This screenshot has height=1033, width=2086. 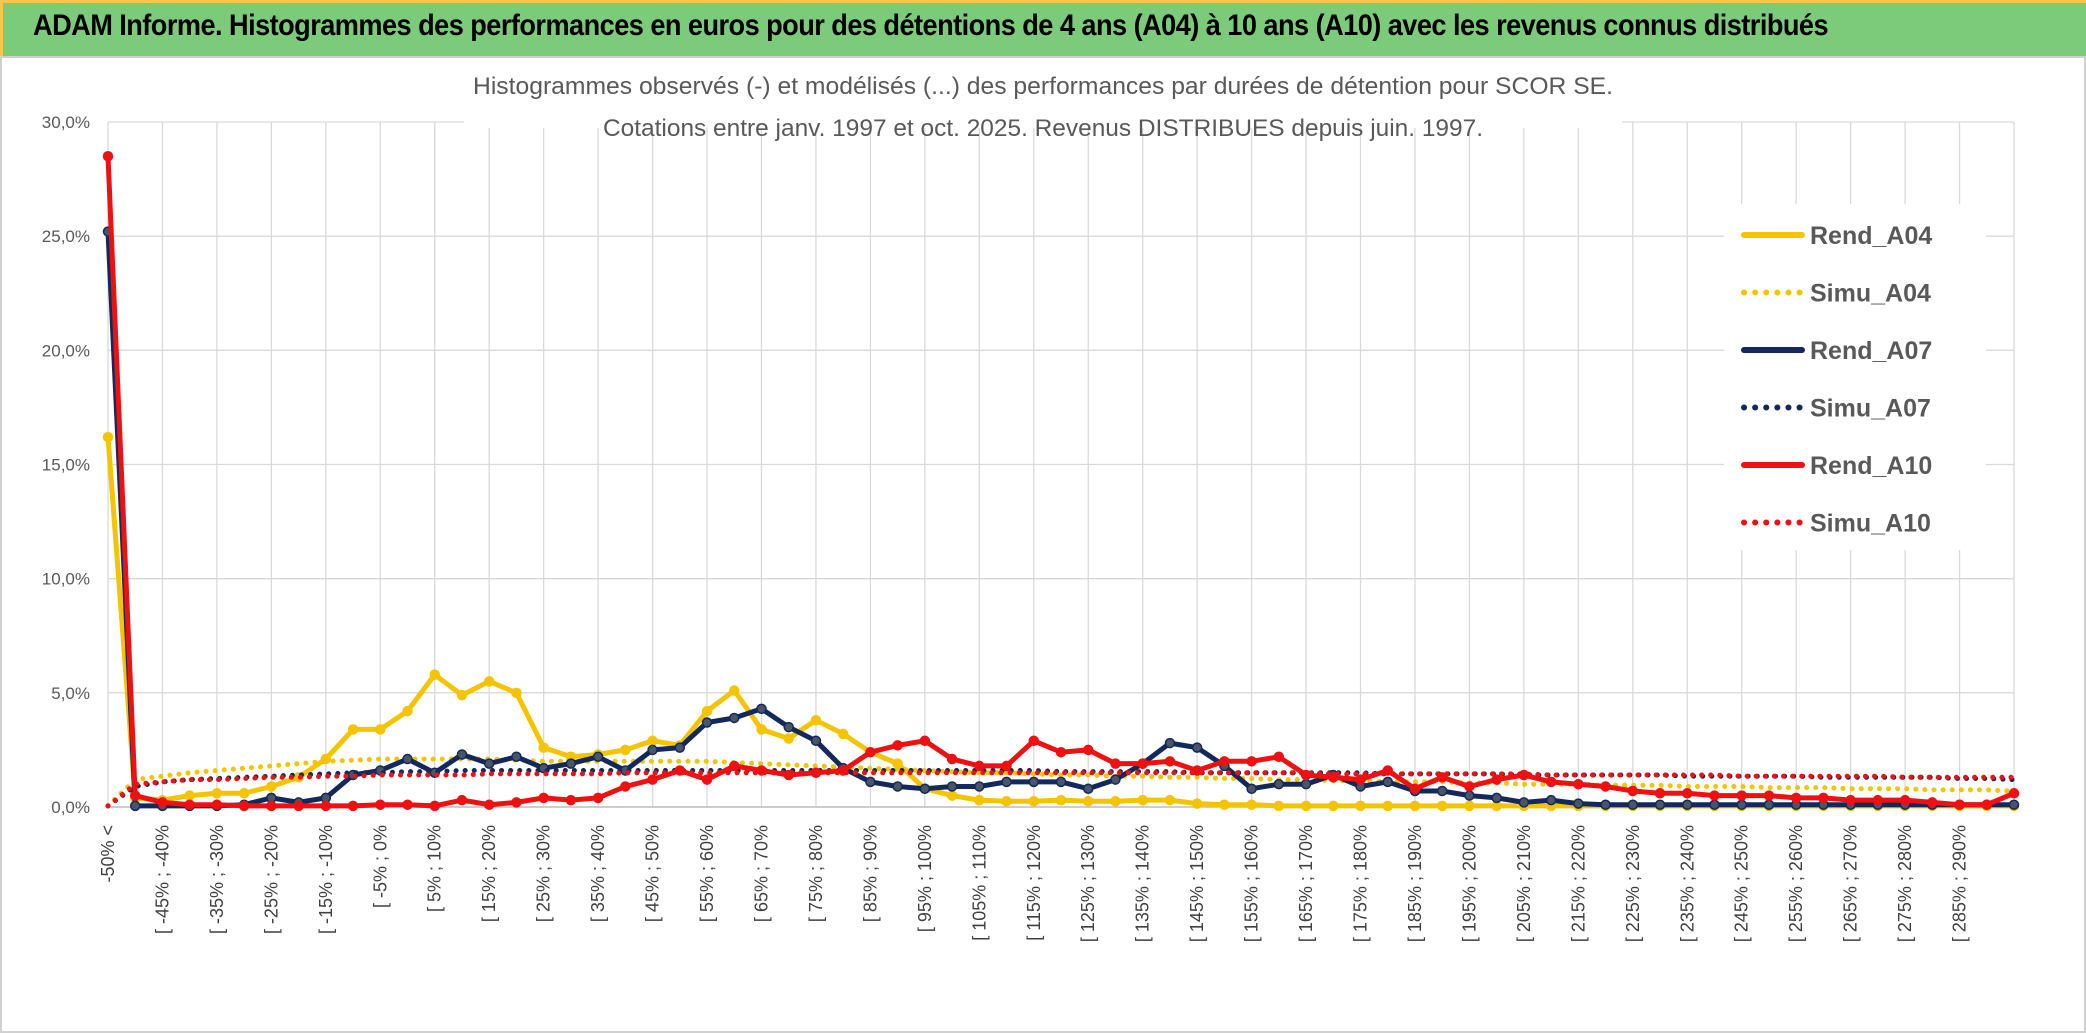 I want to click on x-tick-label: [ 135% ; 140%, so click(x=1143, y=883).